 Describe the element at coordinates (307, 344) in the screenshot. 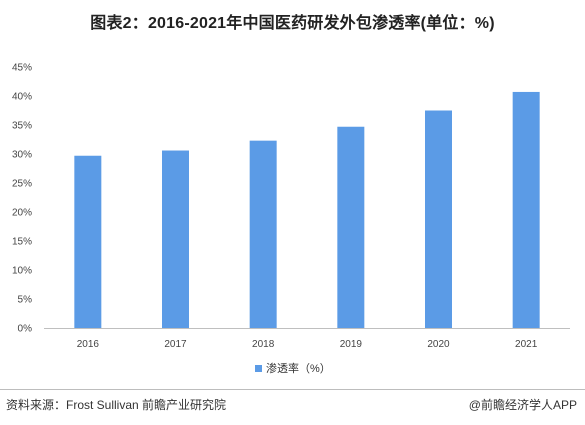

I see `x-axis-tick-labels: 2016 2017 2018 2019 2020 2021` at that location.